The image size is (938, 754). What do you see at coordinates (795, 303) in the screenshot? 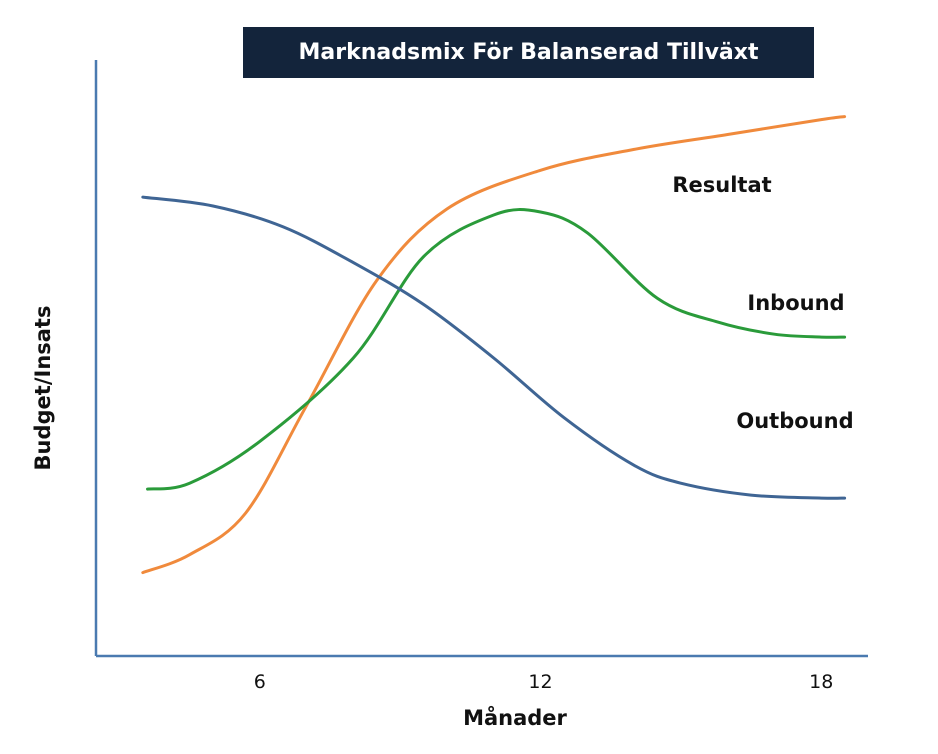
I see `series-label-inbound: Inbound` at bounding box center [795, 303].